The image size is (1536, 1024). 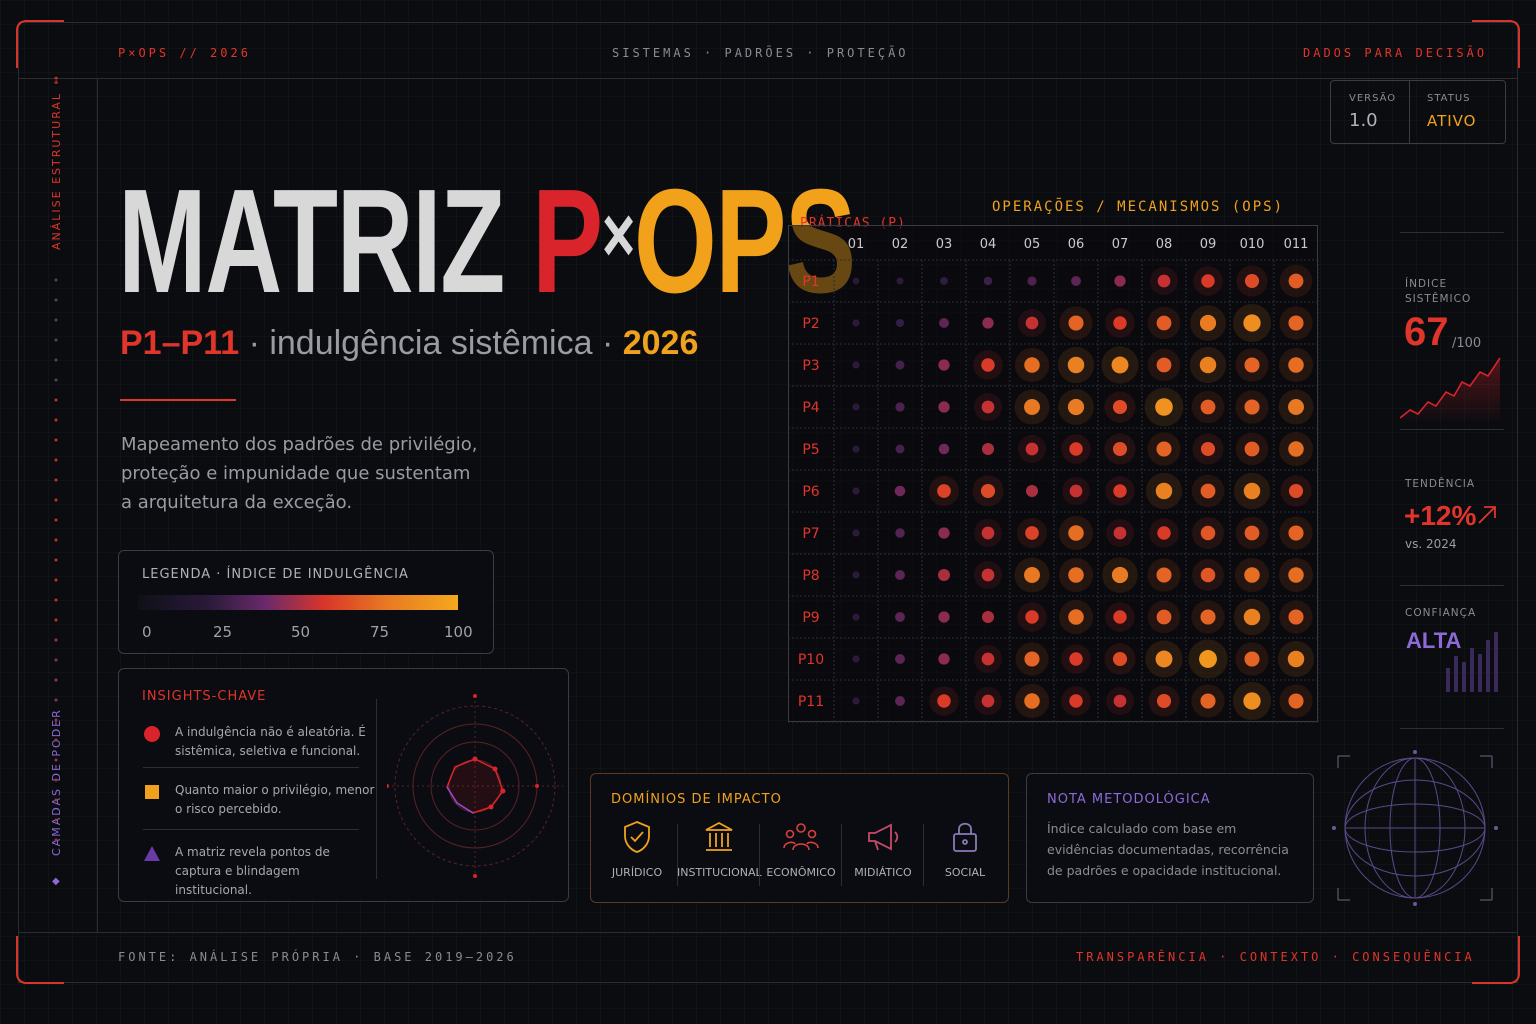 I want to click on title-underline, so click(x=178, y=400).